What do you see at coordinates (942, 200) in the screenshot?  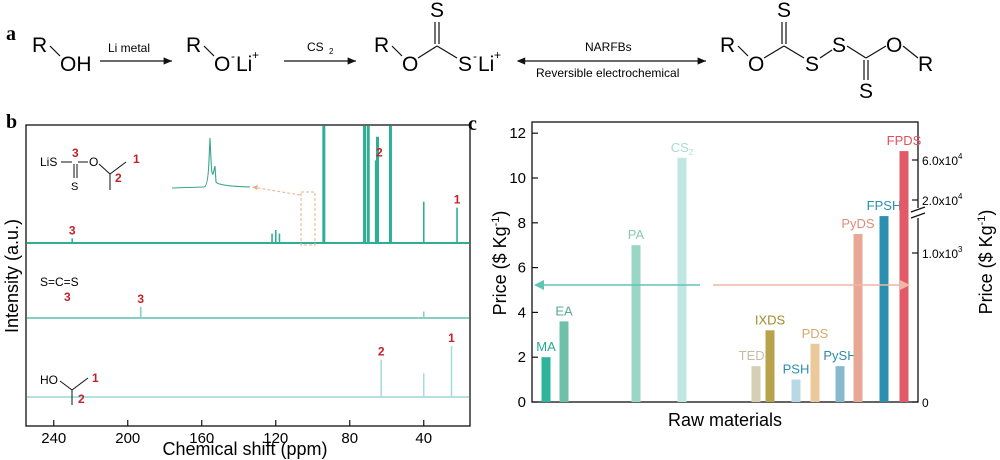 I see `right-y-tick-label: 2.0x10⁴` at bounding box center [942, 200].